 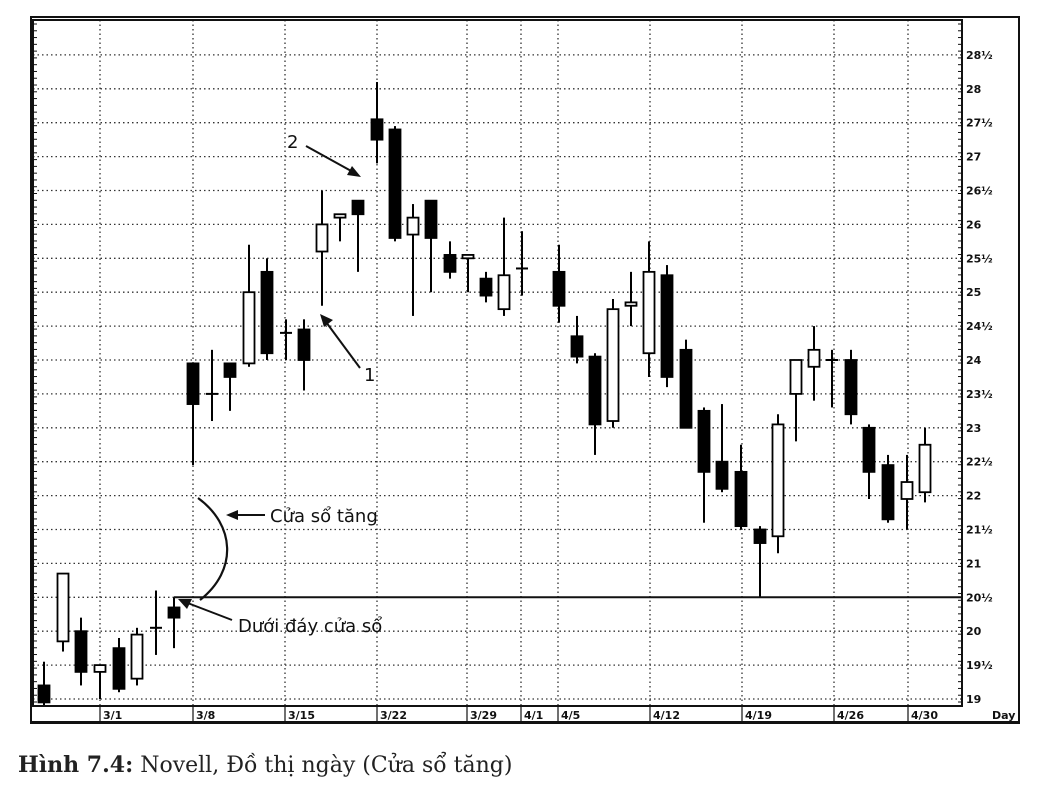 What do you see at coordinates (979, 530) in the screenshot?
I see `y-tick-label: 21½` at bounding box center [979, 530].